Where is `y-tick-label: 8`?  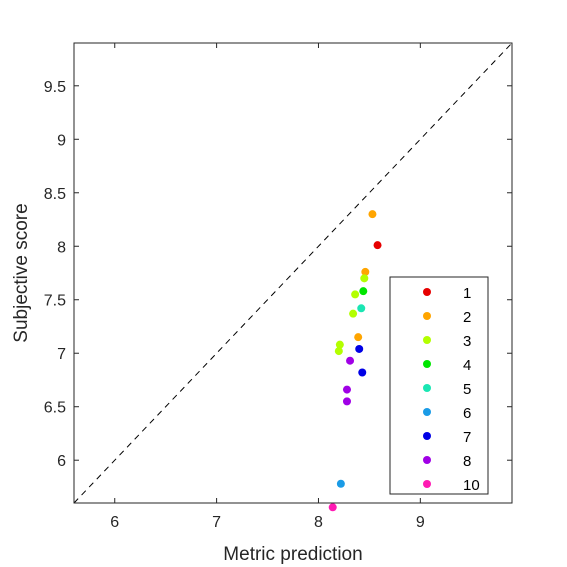 y-tick-label: 8 is located at coordinates (61, 247).